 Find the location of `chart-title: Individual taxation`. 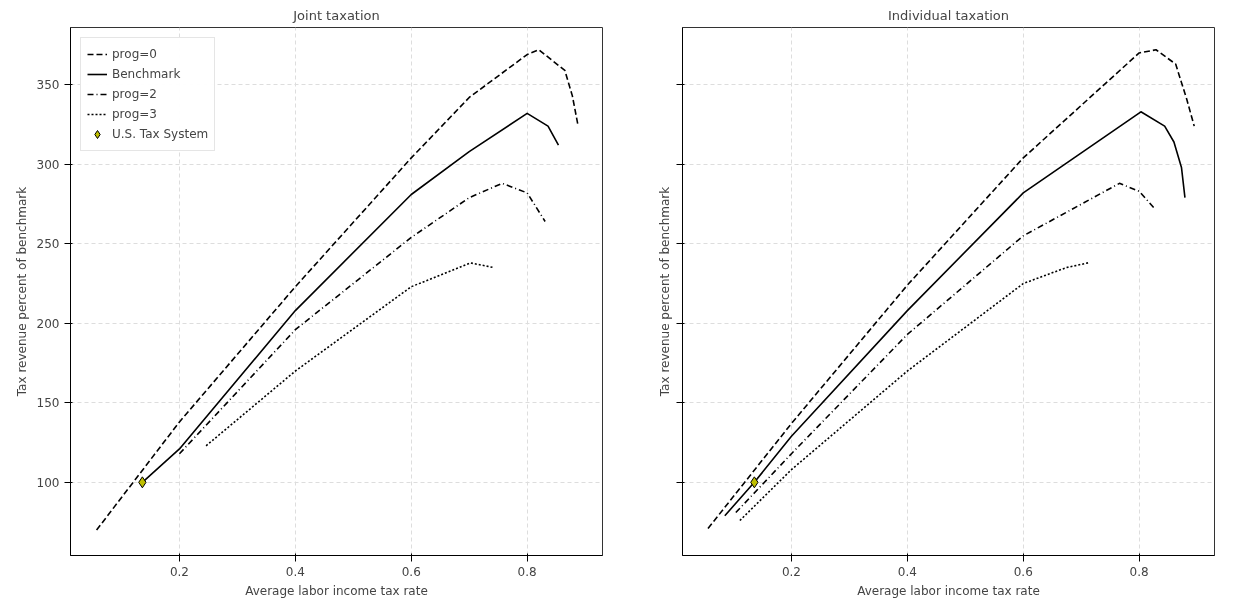

chart-title: Individual taxation is located at coordinates (948, 15).